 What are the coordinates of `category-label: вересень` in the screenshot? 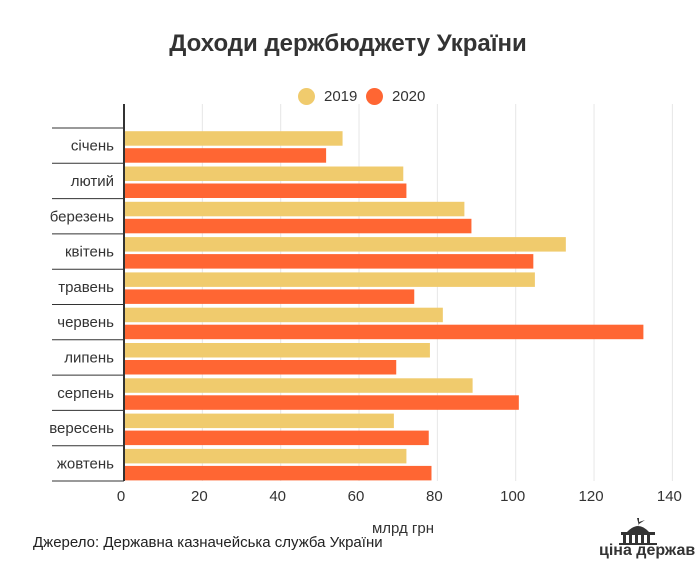 It's located at (81, 428).